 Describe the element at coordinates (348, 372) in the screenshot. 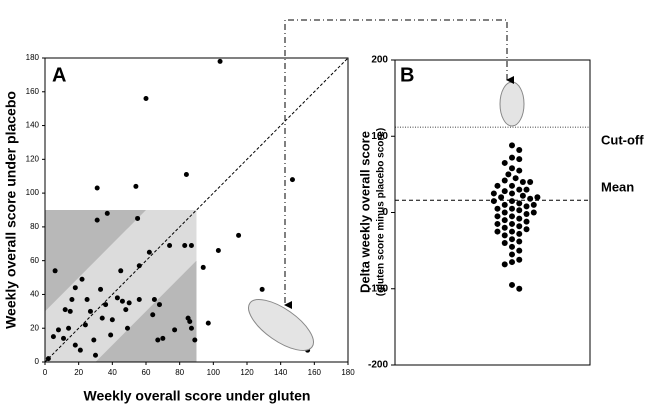

I see `x-tick-label: 180` at that location.